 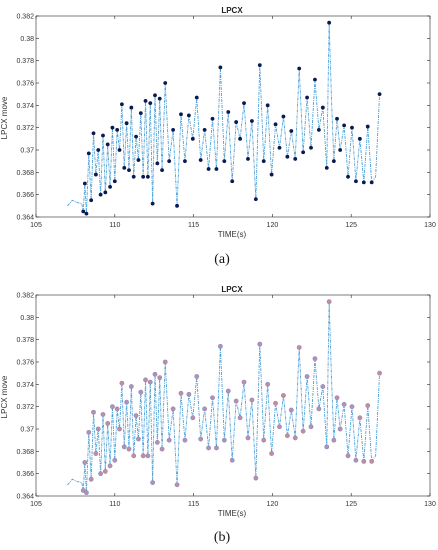 I want to click on y-axis-label: LPCX move, so click(x=4, y=396).